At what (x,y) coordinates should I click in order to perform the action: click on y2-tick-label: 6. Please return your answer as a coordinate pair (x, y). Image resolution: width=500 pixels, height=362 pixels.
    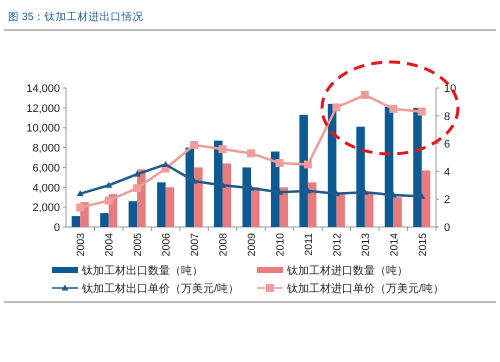
    Looking at the image, I should click on (447, 144).